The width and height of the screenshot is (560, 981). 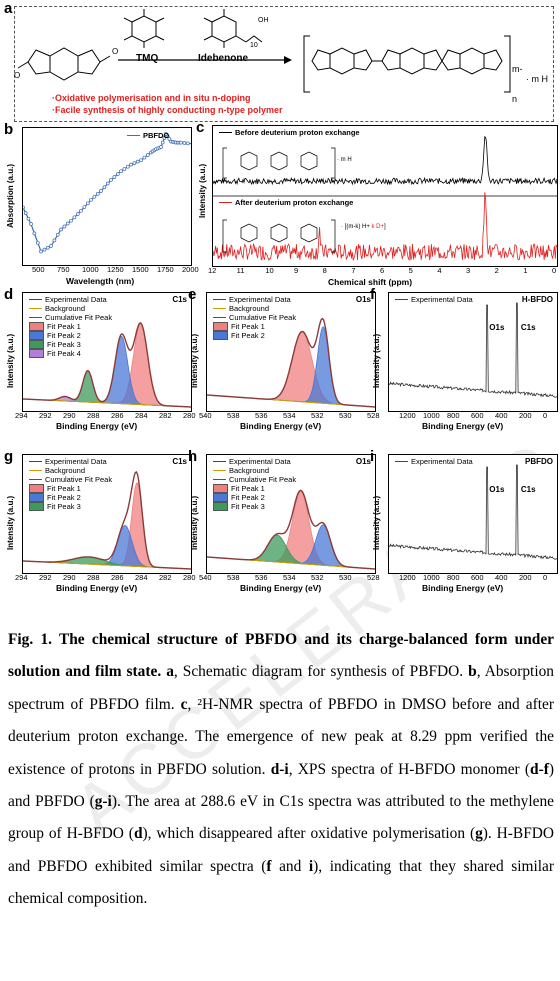 I want to click on panel-c-xlabel: Chemical shift (ppm), so click(x=370, y=282).